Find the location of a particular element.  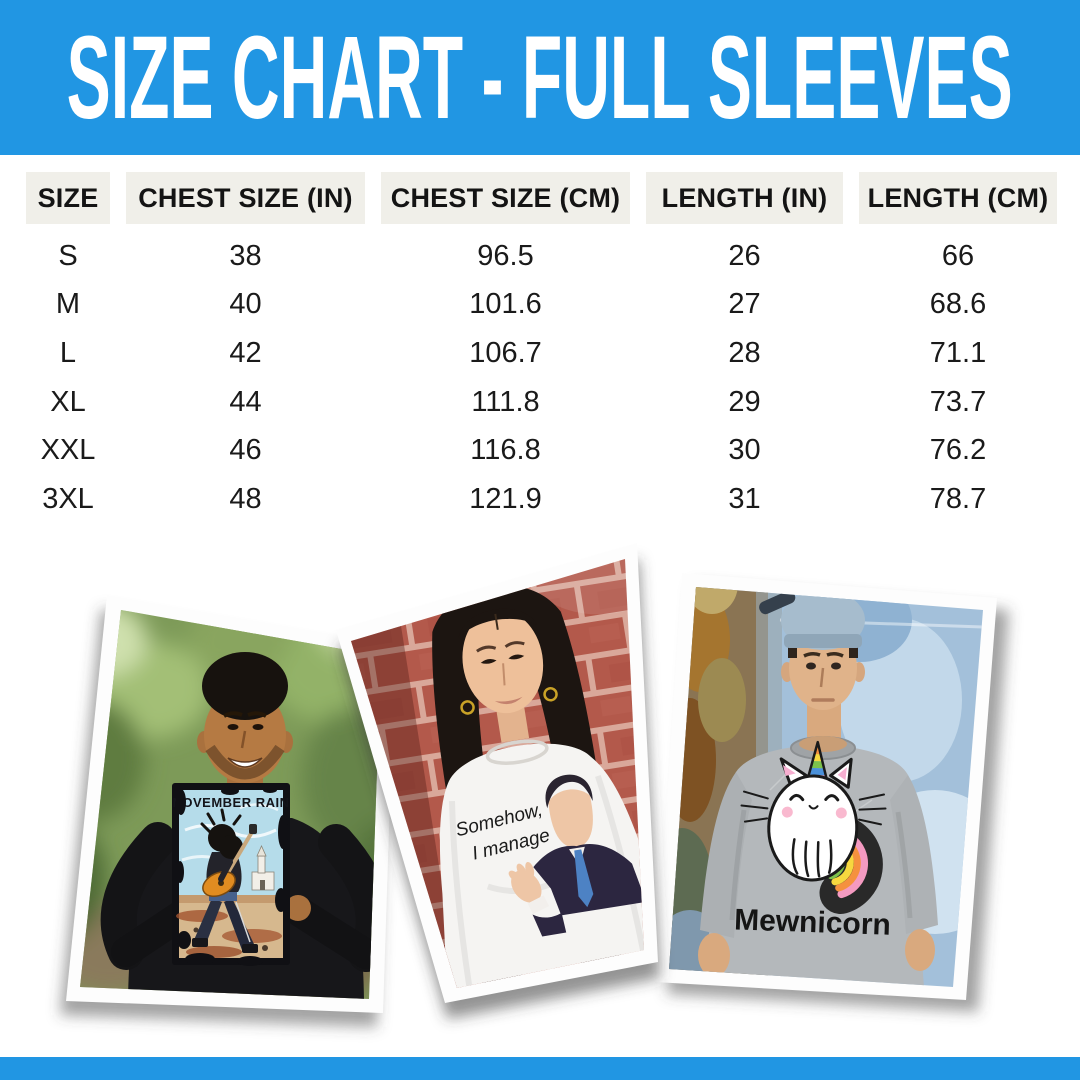

cell-chest-cm: 116.8 is located at coordinates (505, 450).